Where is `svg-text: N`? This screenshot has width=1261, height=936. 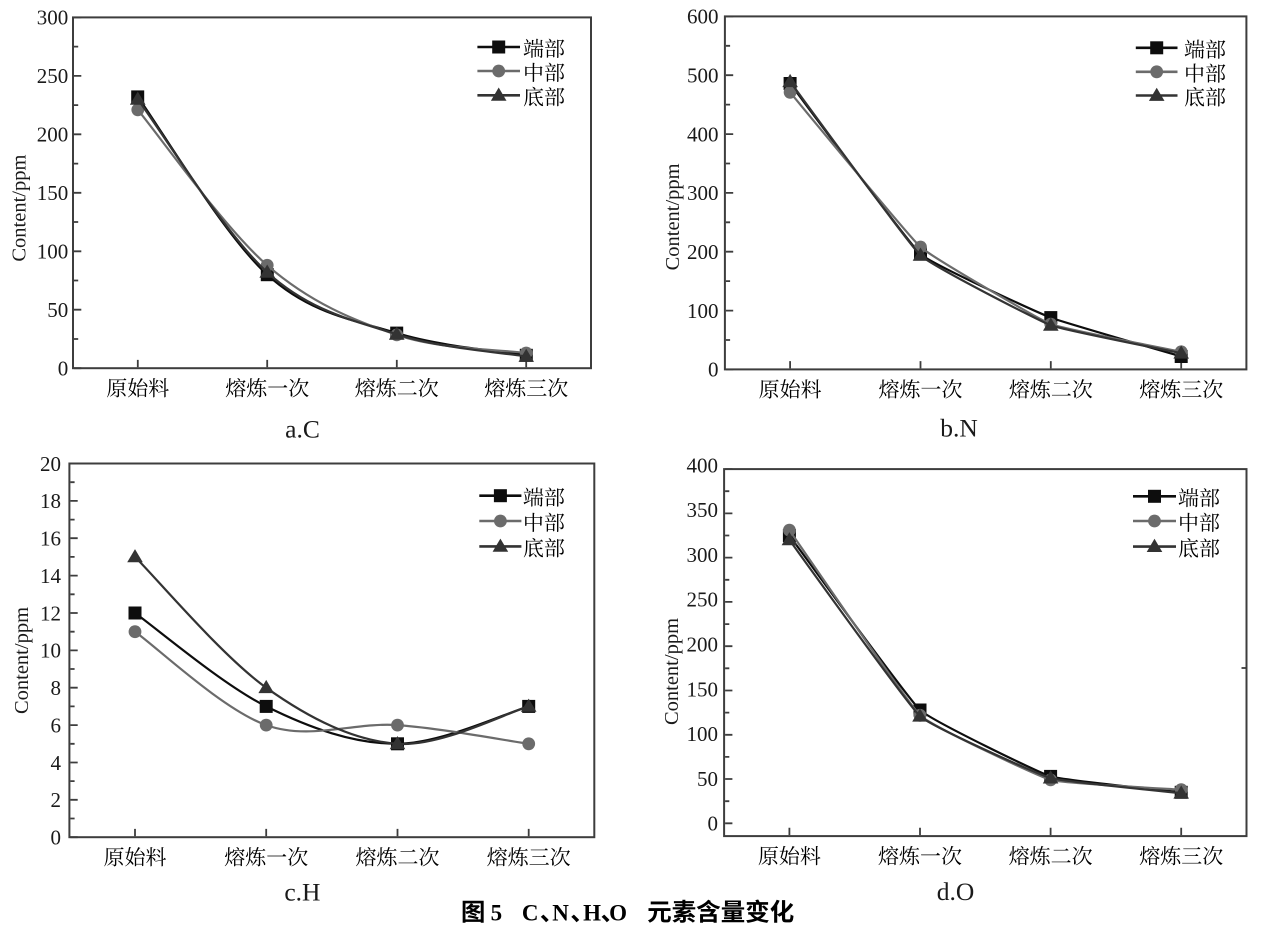
svg-text: N is located at coordinates (560, 913).